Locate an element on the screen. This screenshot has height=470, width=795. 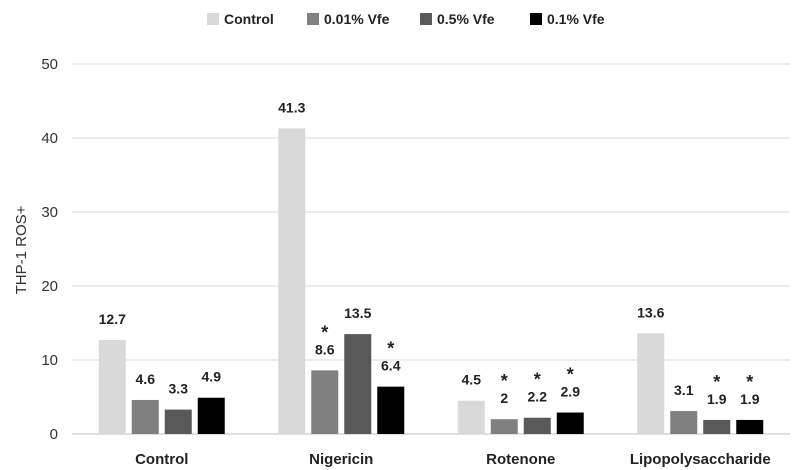
y-tick-label: 30 is located at coordinates (49, 212).